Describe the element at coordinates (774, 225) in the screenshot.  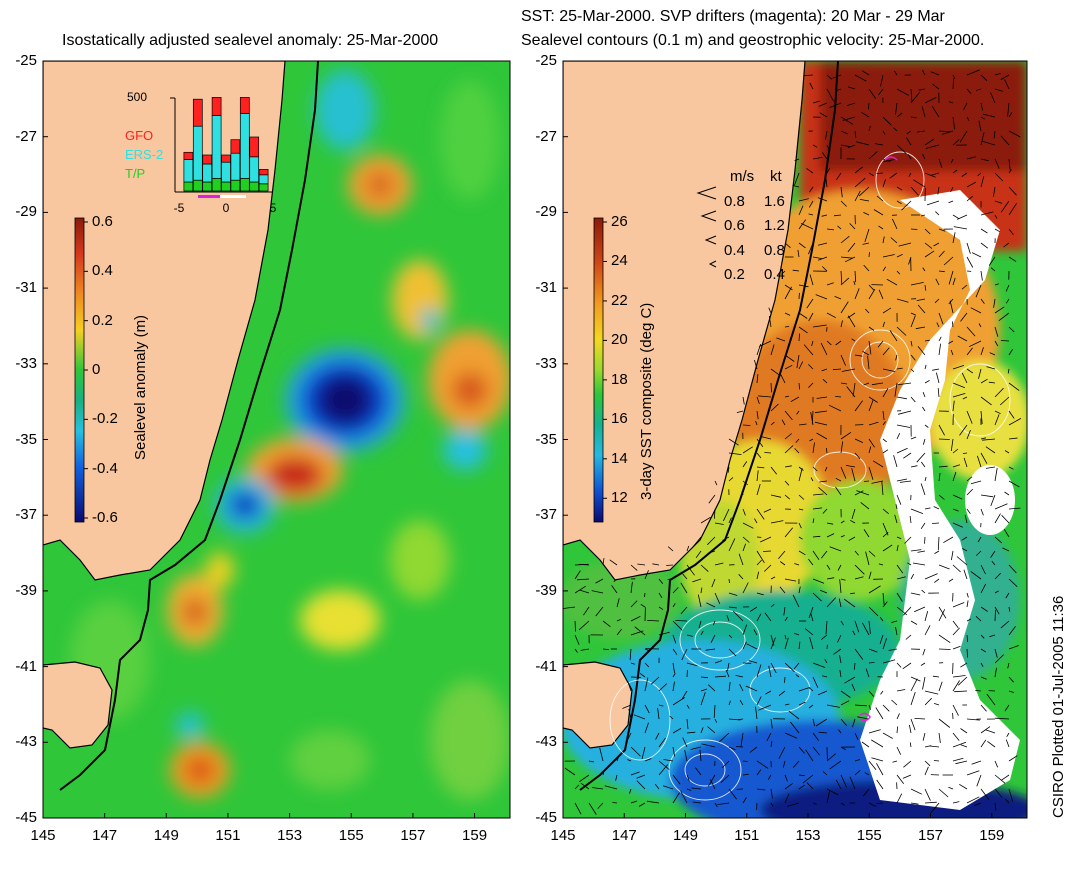
I see `velocity-kt-value: 1.2` at that location.